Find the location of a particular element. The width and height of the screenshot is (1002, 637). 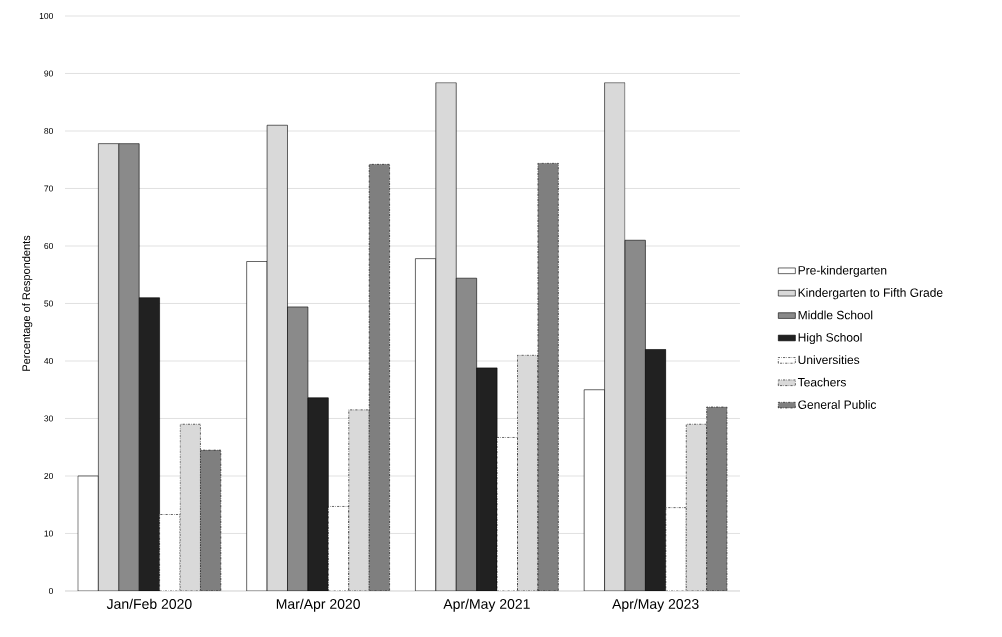

x-tick-label: Mar/Apr 2020 is located at coordinates (318, 605).